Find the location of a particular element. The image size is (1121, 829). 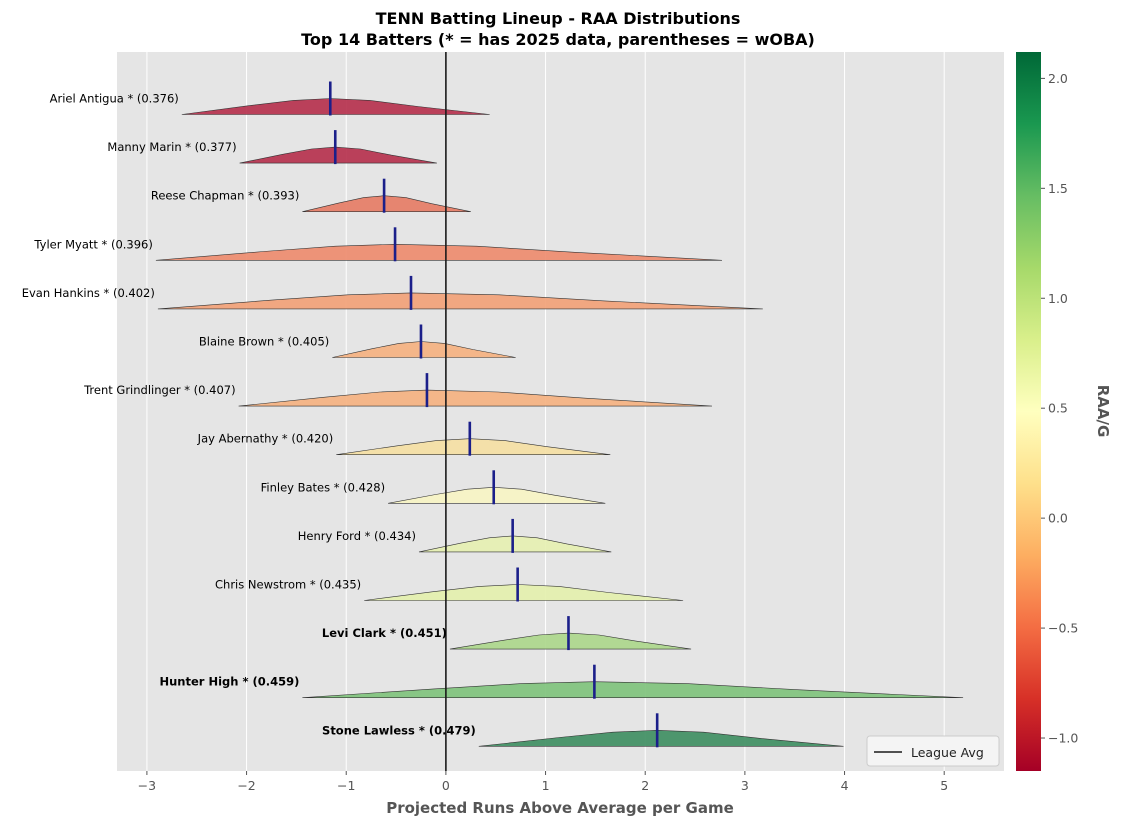

x-tick-label: −2 is located at coordinates (246, 785).